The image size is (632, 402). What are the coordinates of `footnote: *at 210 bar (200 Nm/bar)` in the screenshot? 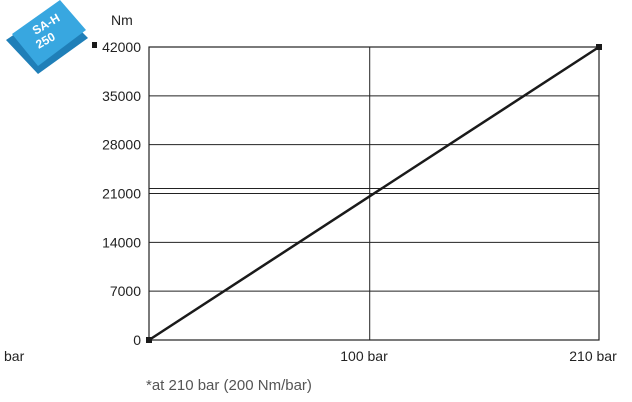 It's located at (229, 385).